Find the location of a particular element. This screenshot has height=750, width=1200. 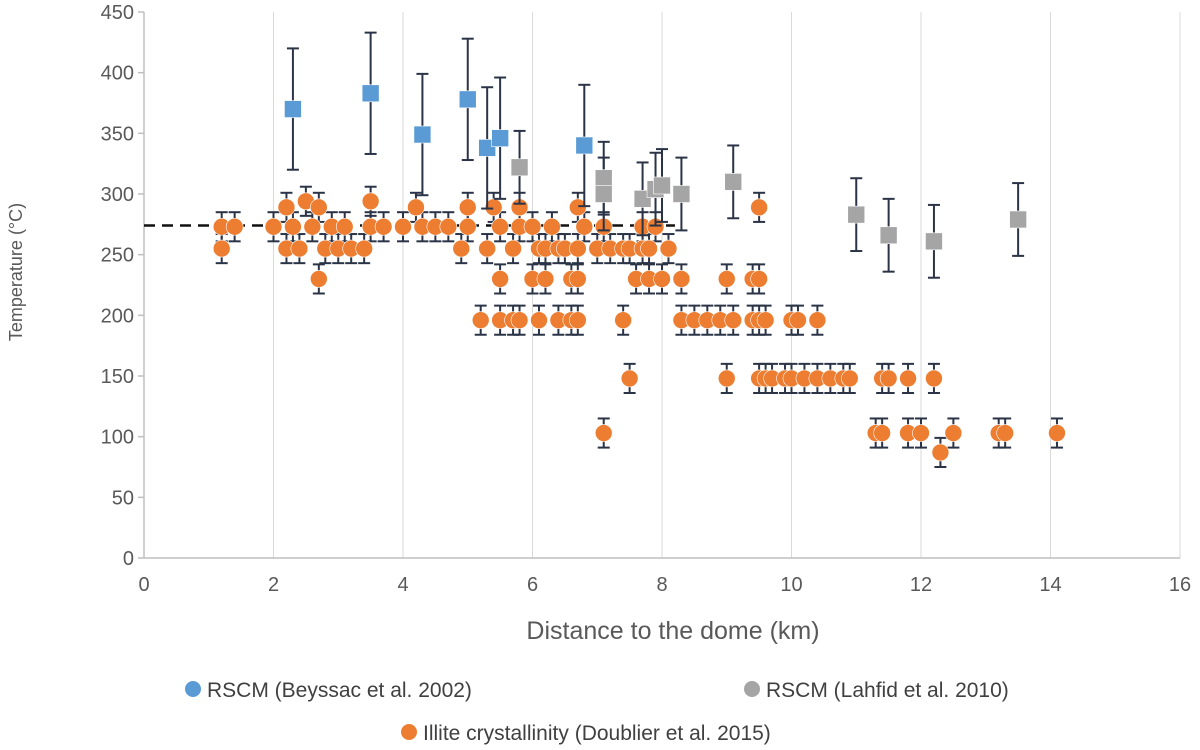

y-tick-label: 450 is located at coordinates (117, 13).